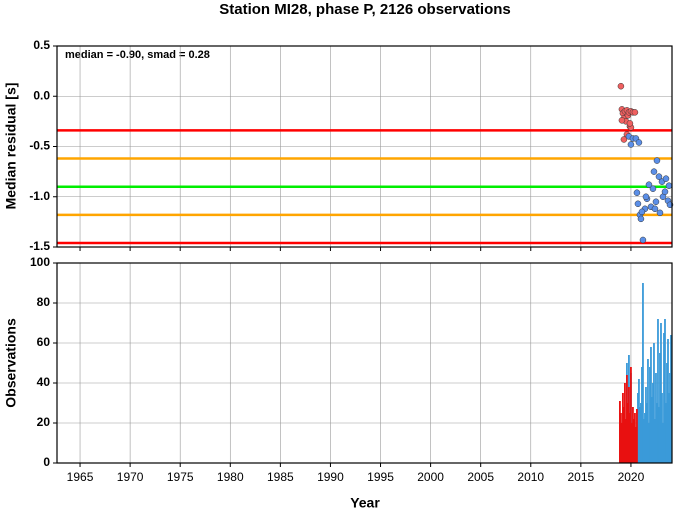 The width and height of the screenshot is (678, 511). What do you see at coordinates (80, 477) in the screenshot?
I see `x-tick-label: 1965` at bounding box center [80, 477].